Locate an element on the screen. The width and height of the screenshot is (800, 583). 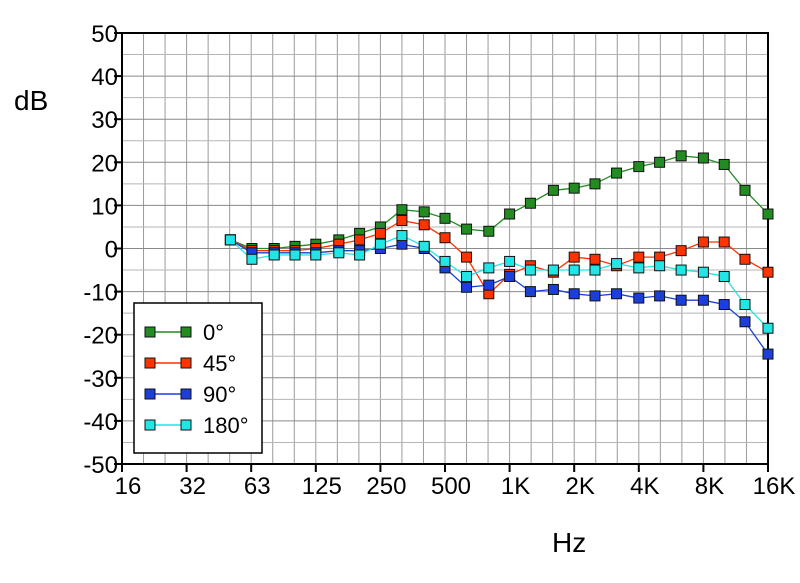
y-tick-label: 0 is located at coordinates (111, 250).